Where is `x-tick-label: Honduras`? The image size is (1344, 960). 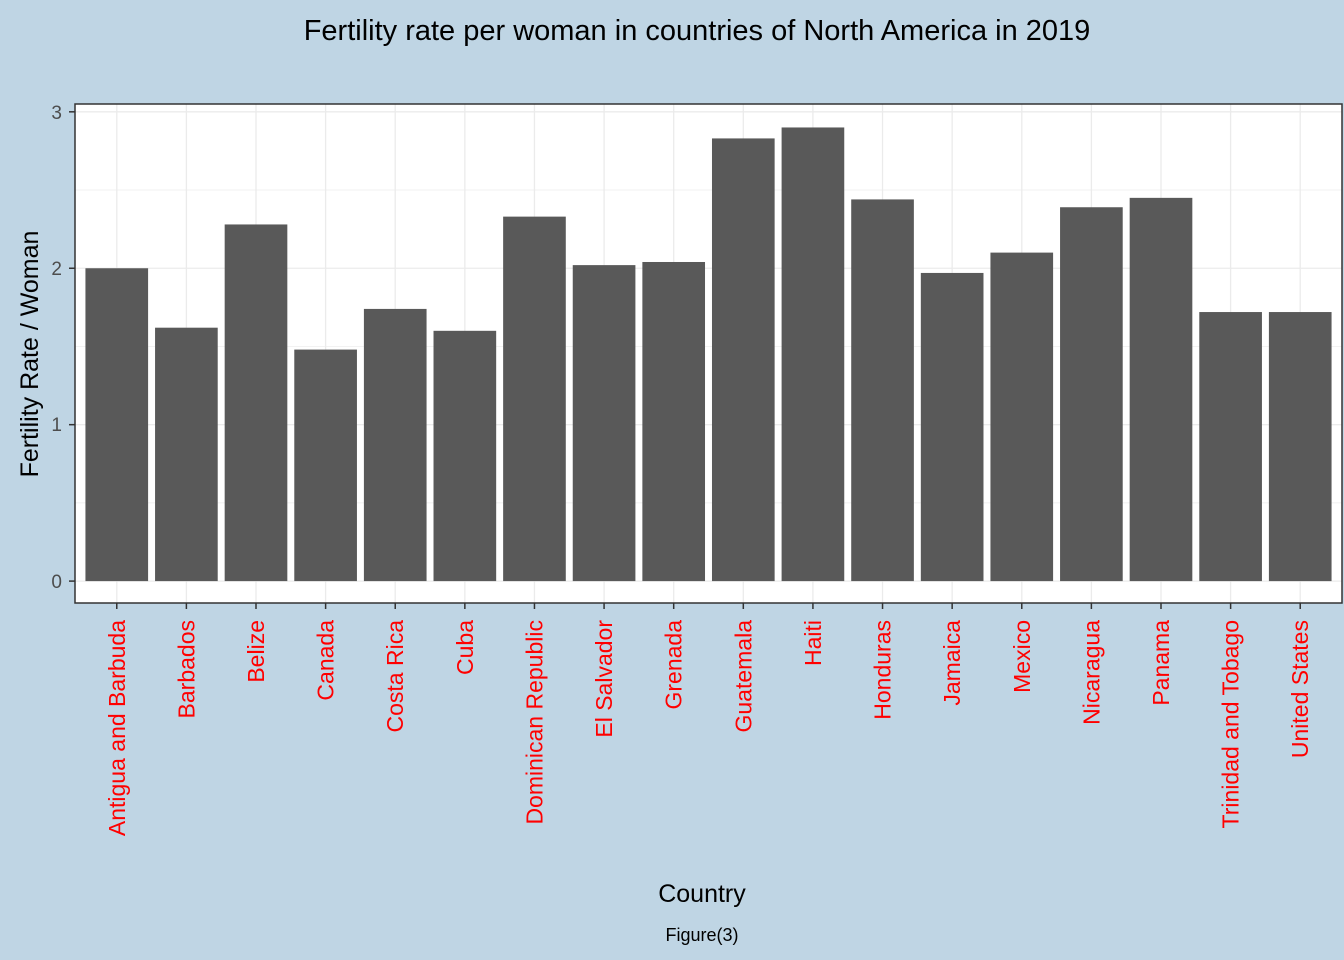
x-tick-label: Honduras is located at coordinates (883, 670).